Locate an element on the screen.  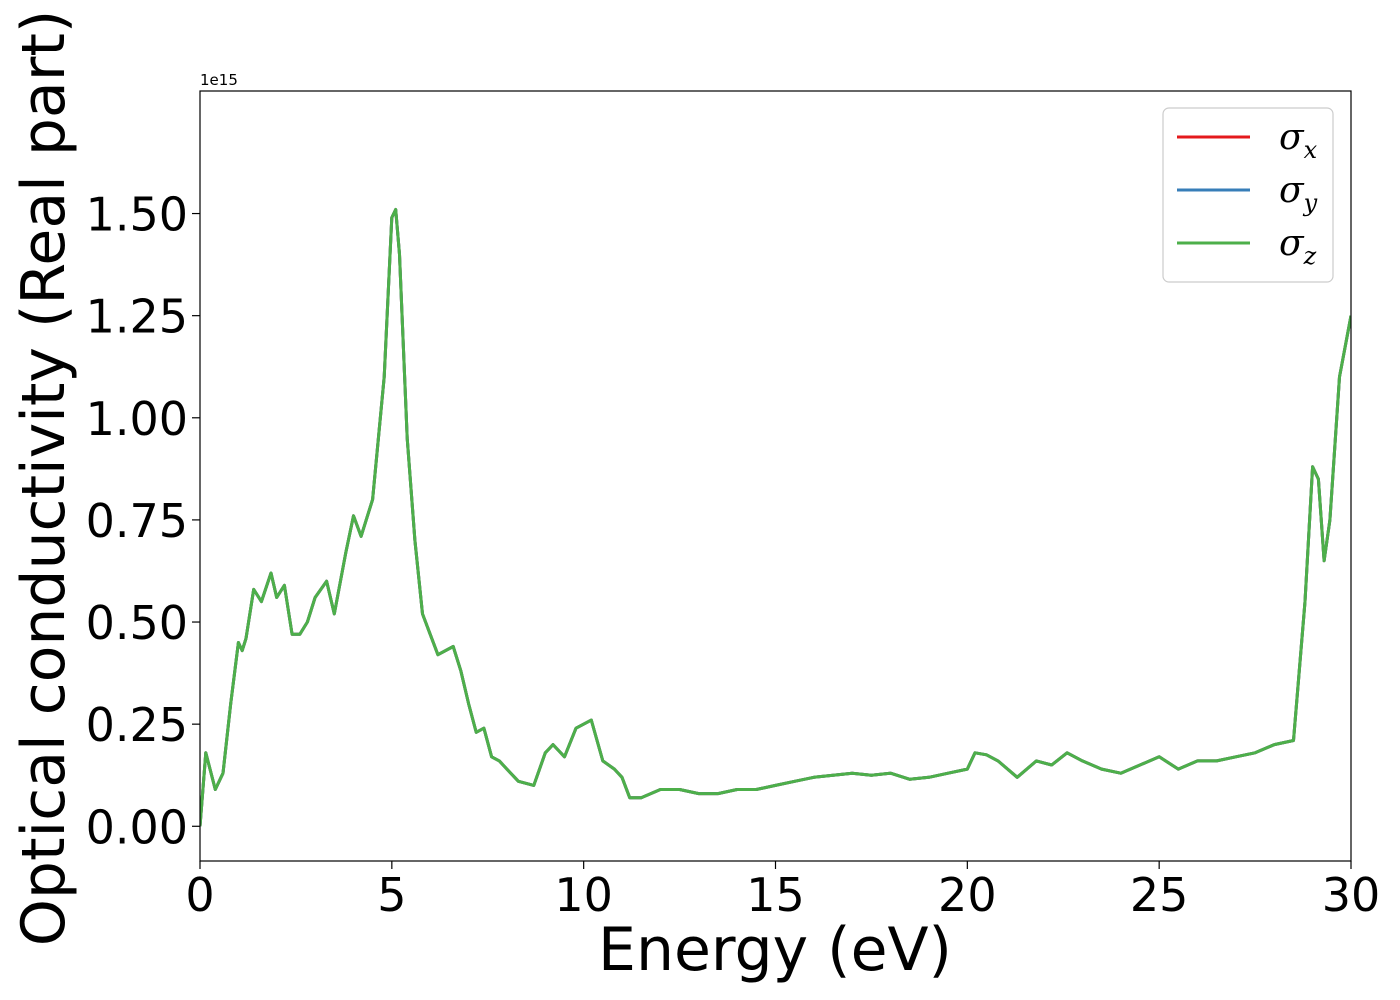
x-axis-label: Energy (eV) is located at coordinates (775, 950).